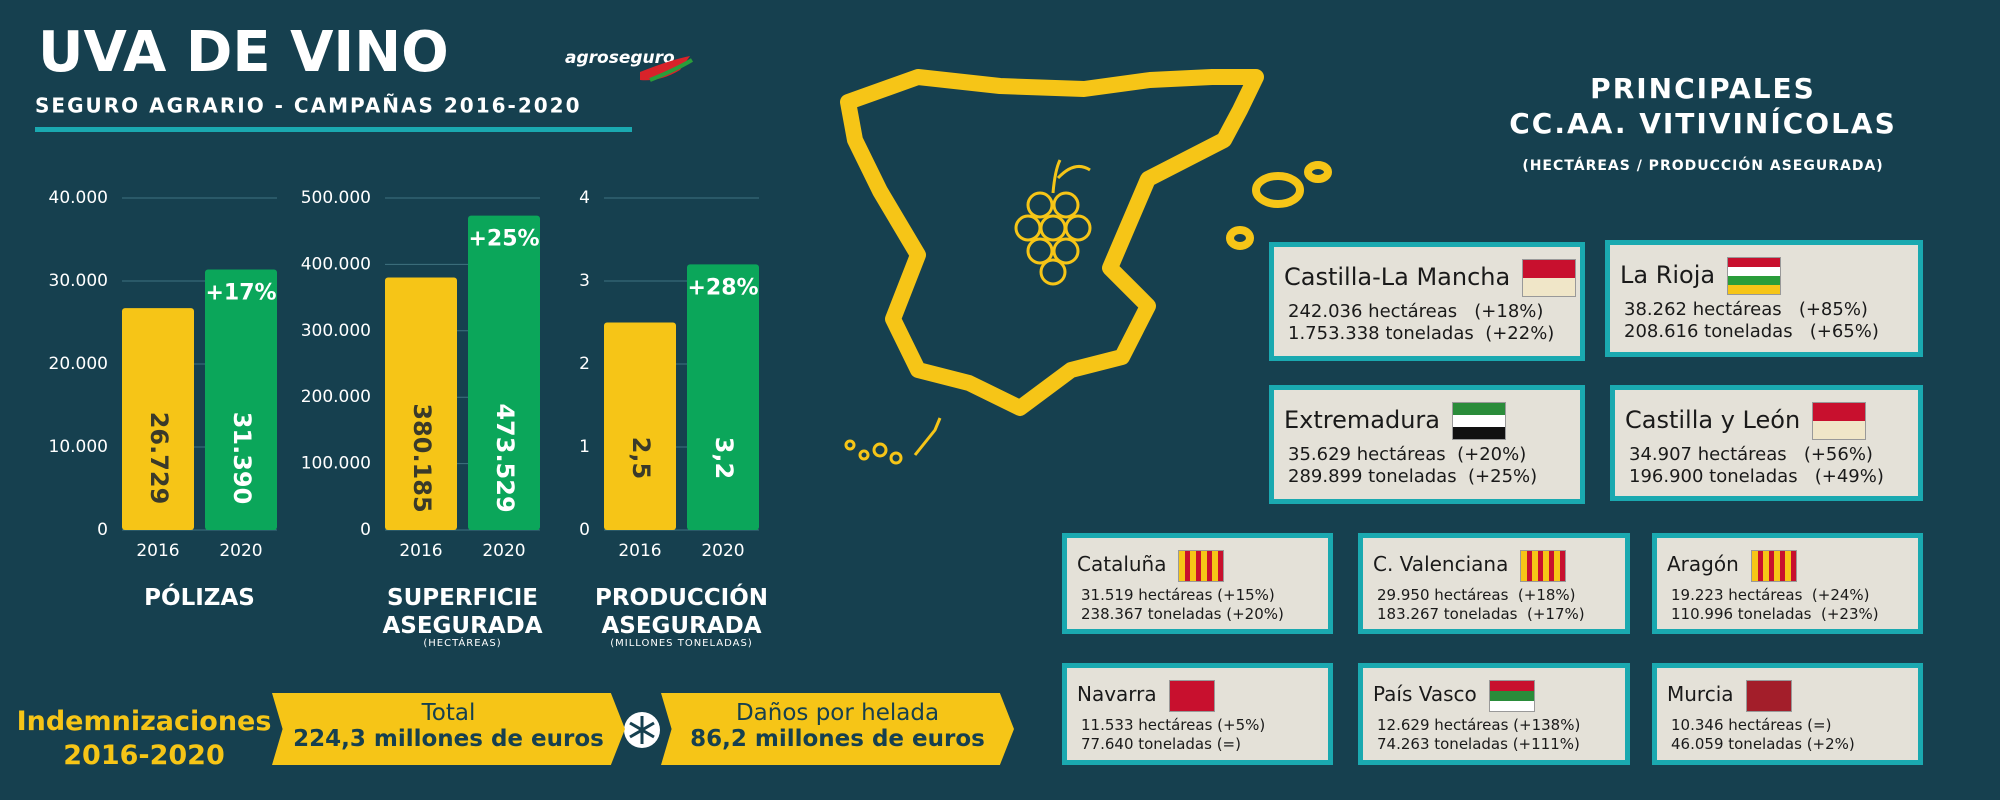 This screenshot has width=2000, height=800. What do you see at coordinates (240, 292) in the screenshot?
I see `change-annotation: +17%` at bounding box center [240, 292].